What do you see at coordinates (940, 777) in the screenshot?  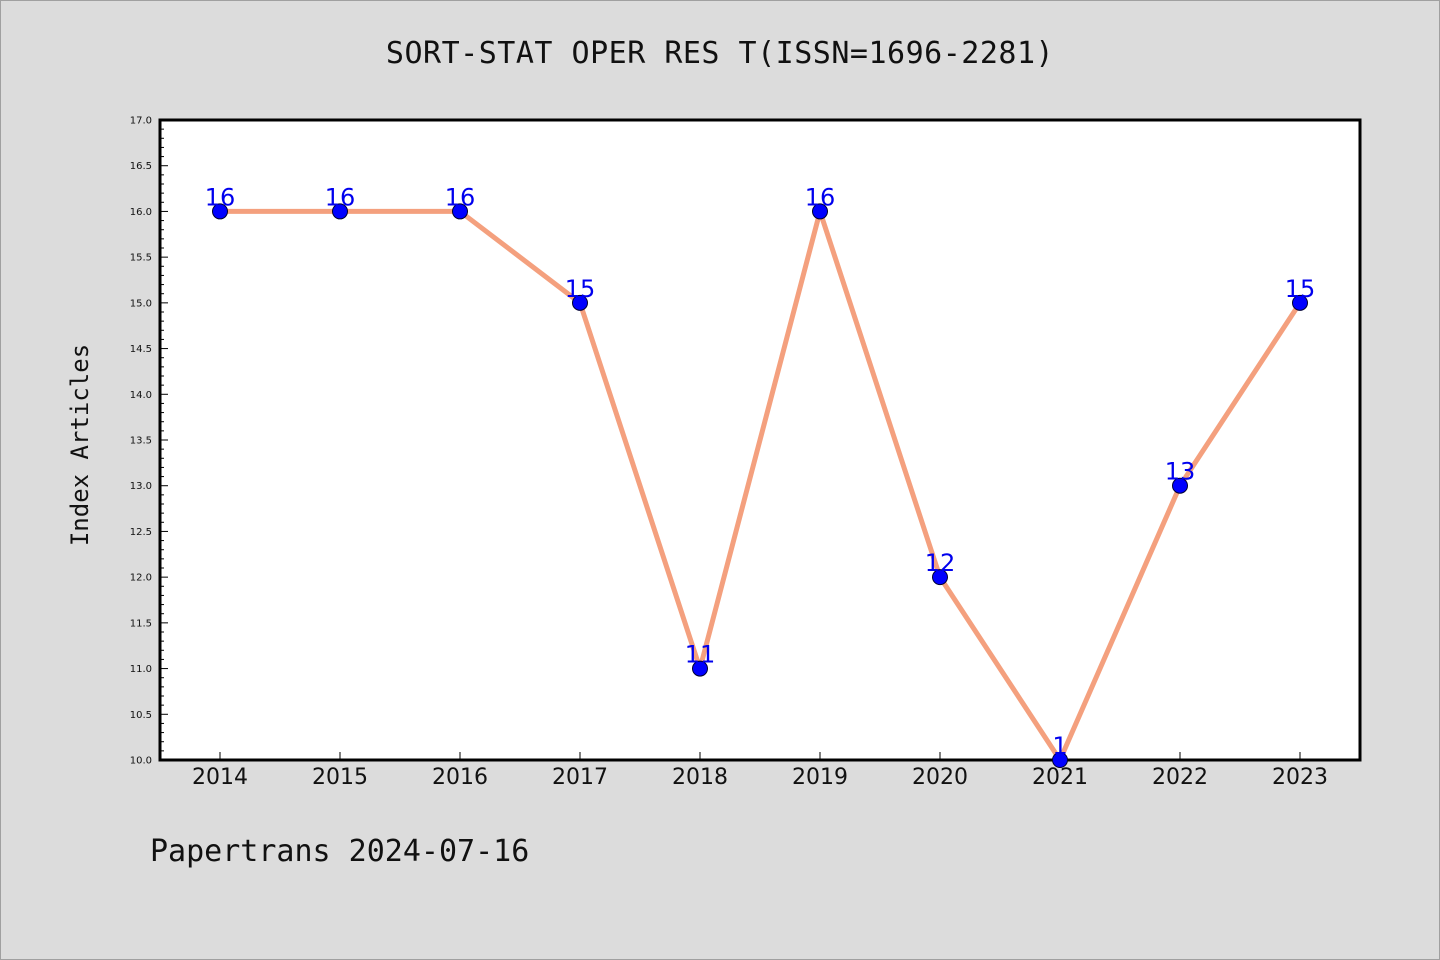 I see `x-tick-label: 2020` at bounding box center [940, 777].